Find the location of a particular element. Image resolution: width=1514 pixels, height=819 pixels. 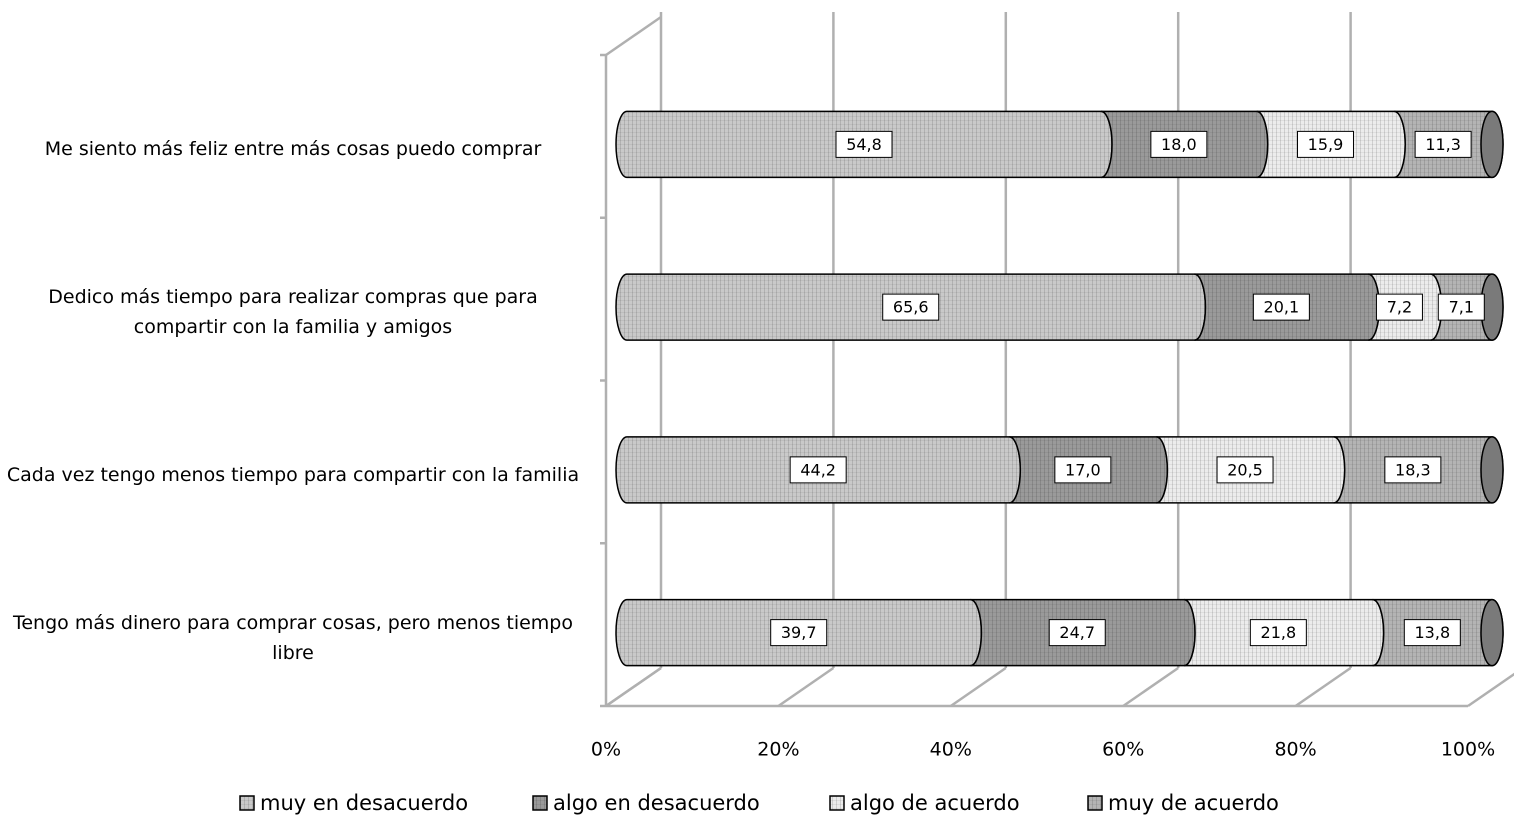

value-label: 18,3 is located at coordinates (1413, 469).